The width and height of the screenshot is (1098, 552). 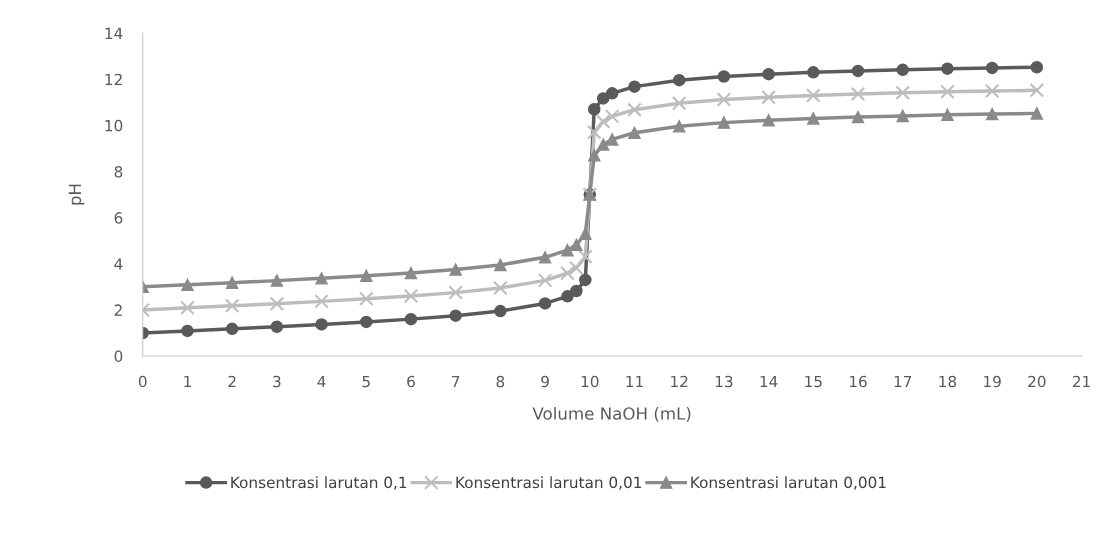 What do you see at coordinates (1037, 381) in the screenshot?
I see `x-tick-label: 20` at bounding box center [1037, 381].